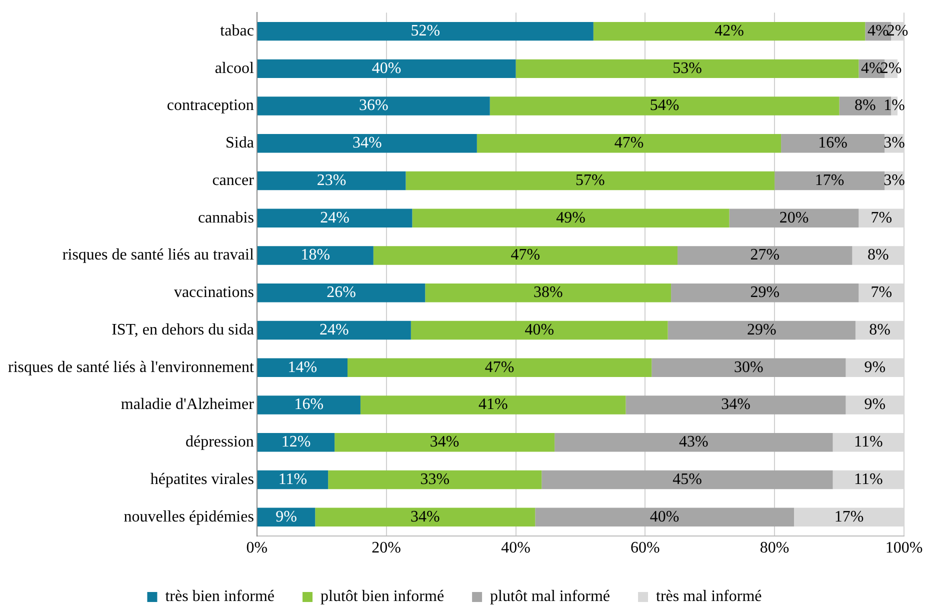 The image size is (944, 615). Describe the element at coordinates (894, 105) in the screenshot. I see `data-label: 1%` at that location.